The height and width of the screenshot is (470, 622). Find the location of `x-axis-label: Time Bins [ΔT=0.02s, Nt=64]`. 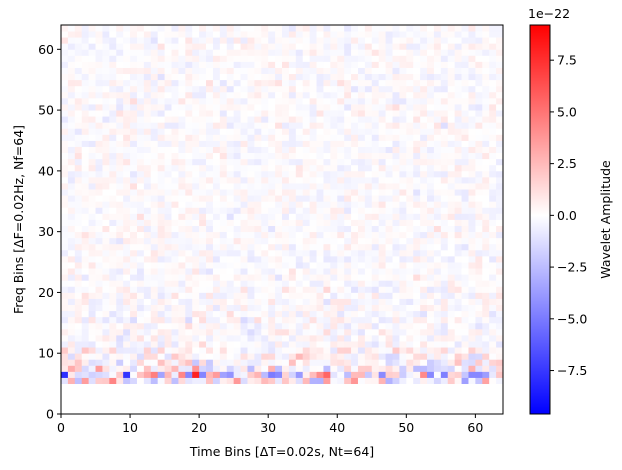

x-axis-label: Time Bins [ΔT=0.02s, Nt=64] is located at coordinates (281, 451).